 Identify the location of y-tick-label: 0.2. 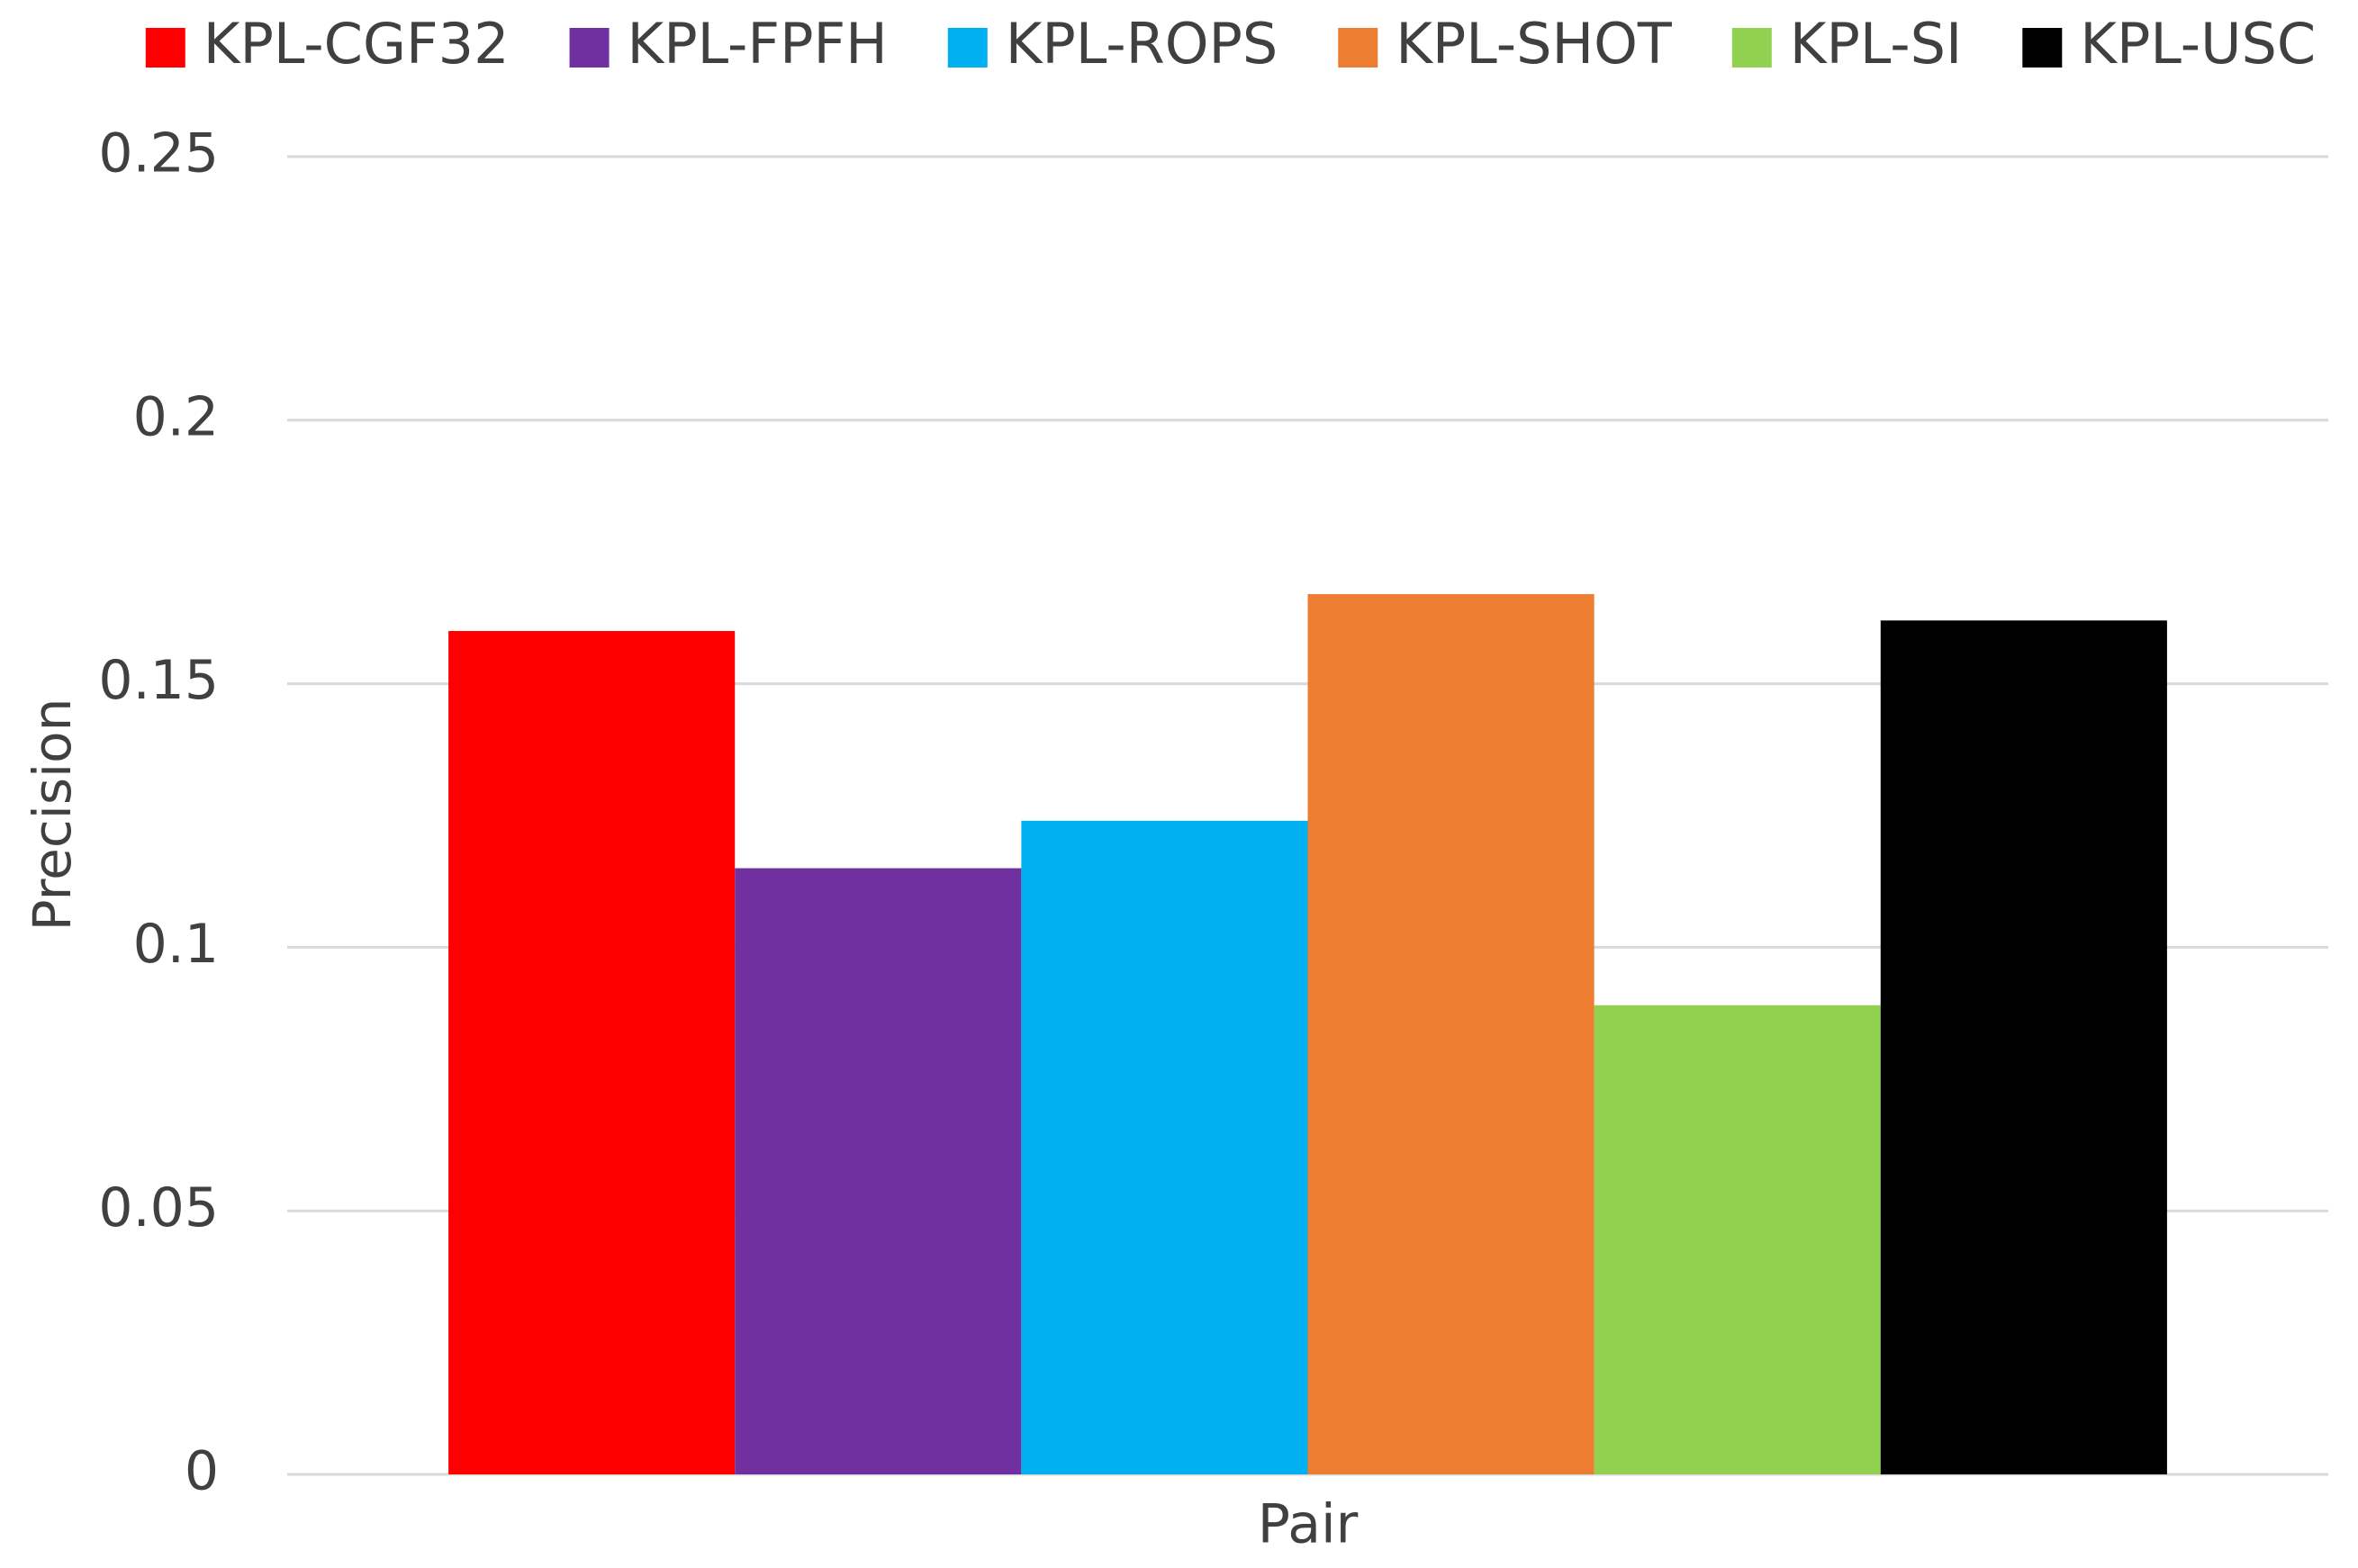
(176, 417).